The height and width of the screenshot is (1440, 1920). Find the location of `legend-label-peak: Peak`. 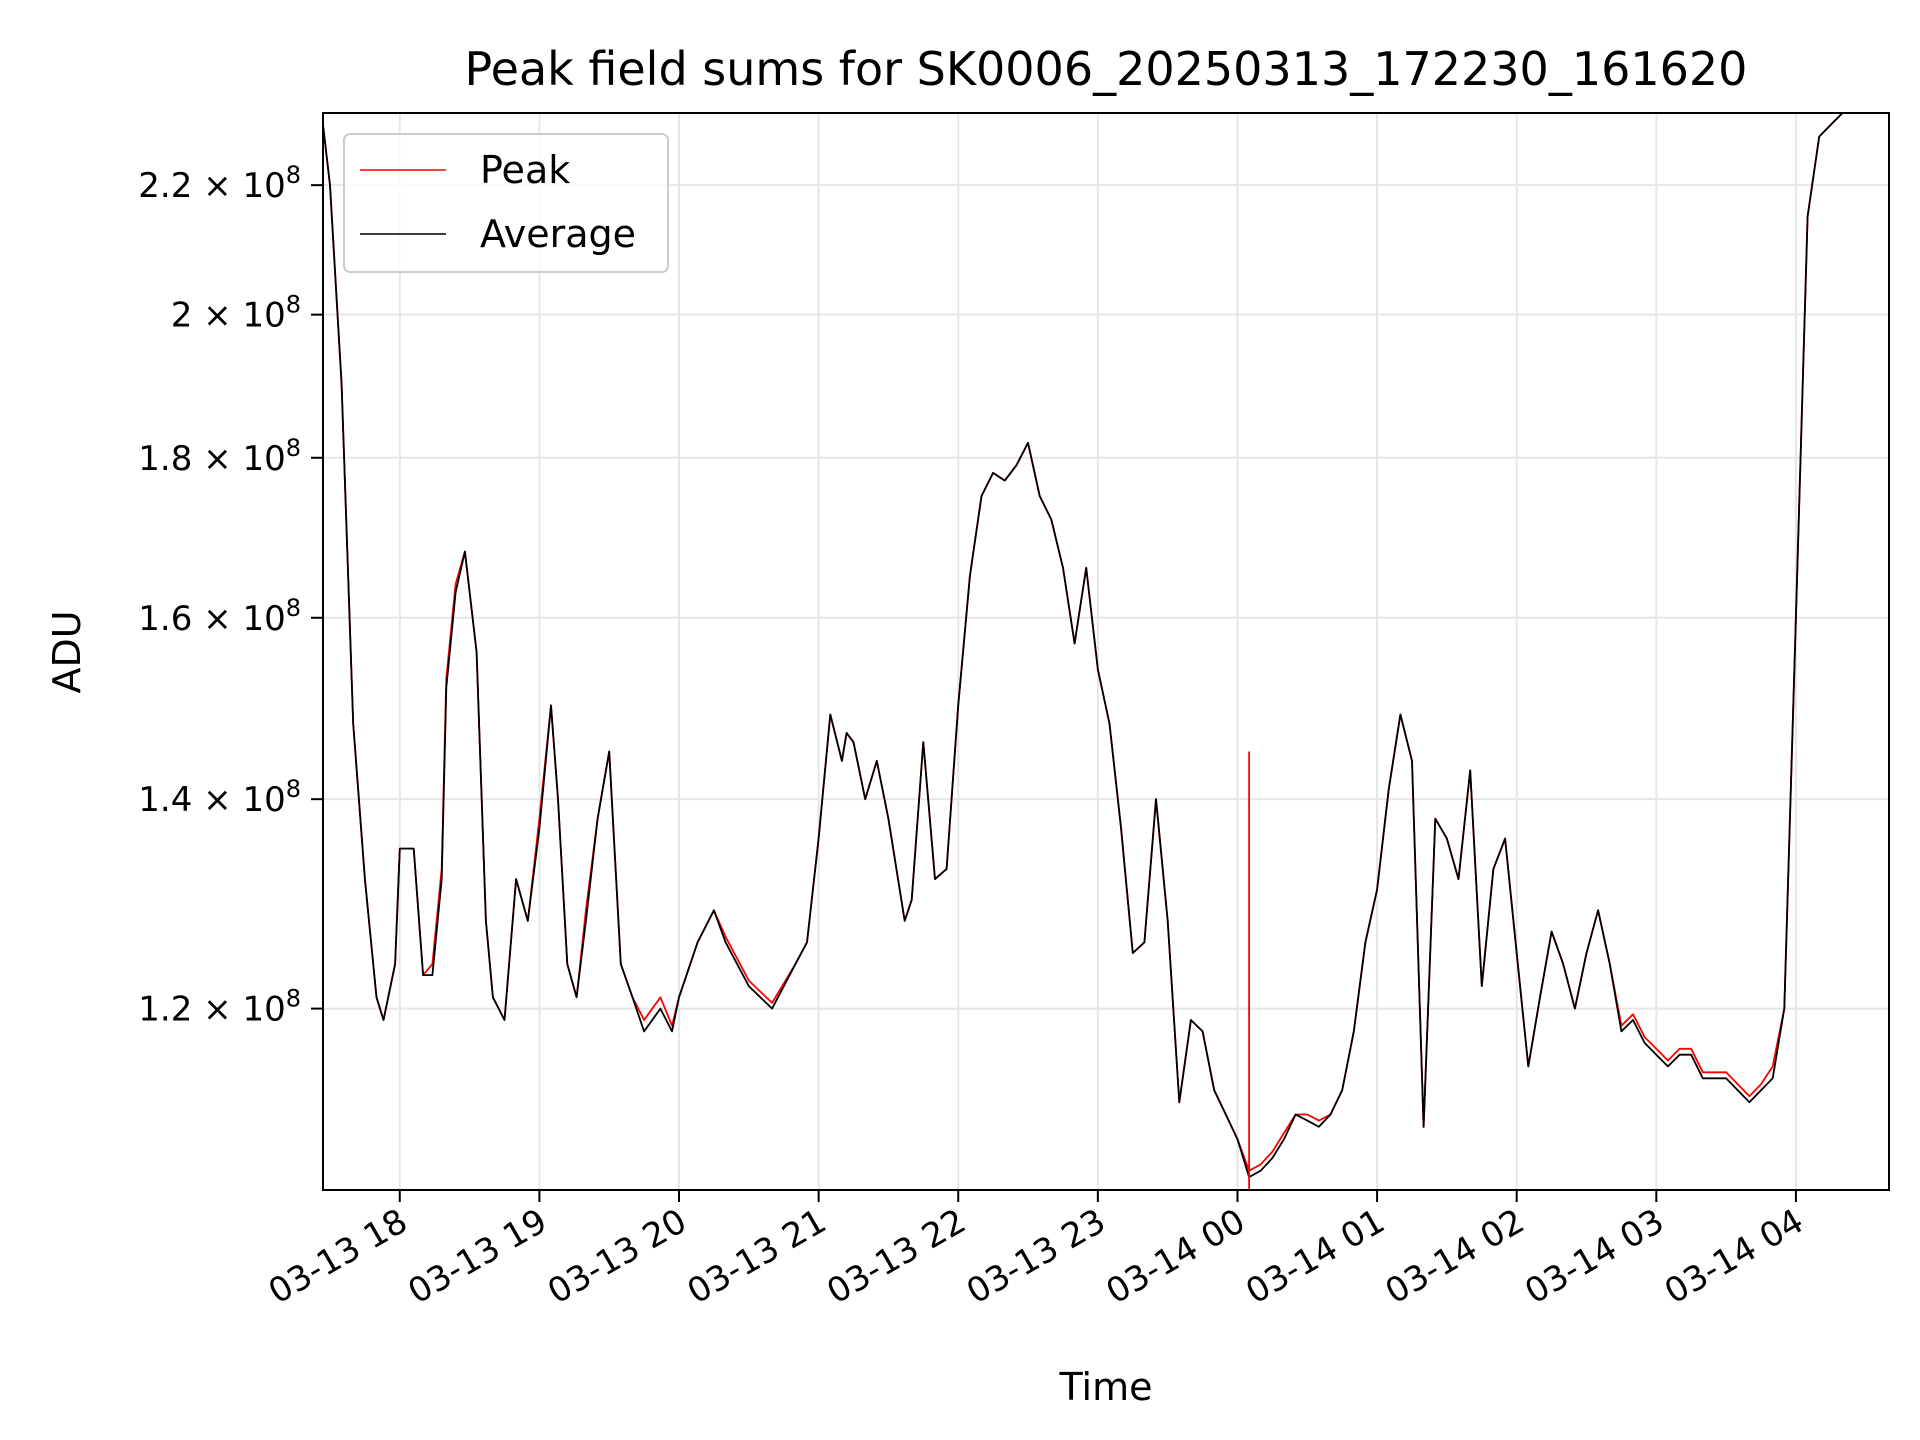

legend-label-peak: Peak is located at coordinates (525, 170).